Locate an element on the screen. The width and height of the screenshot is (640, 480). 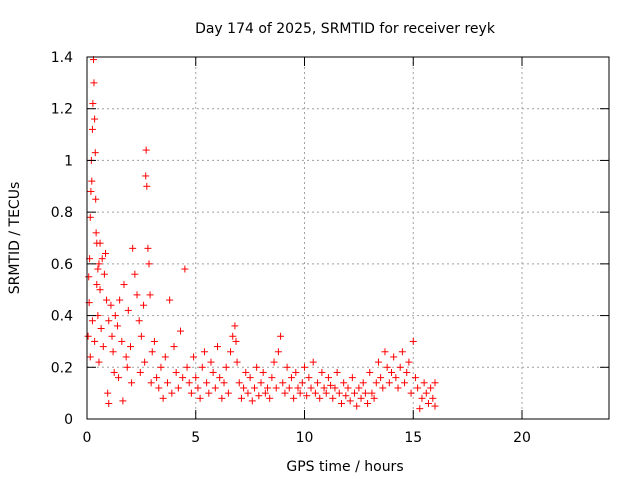
y-tick-label: 1.4 is located at coordinates (62, 58).